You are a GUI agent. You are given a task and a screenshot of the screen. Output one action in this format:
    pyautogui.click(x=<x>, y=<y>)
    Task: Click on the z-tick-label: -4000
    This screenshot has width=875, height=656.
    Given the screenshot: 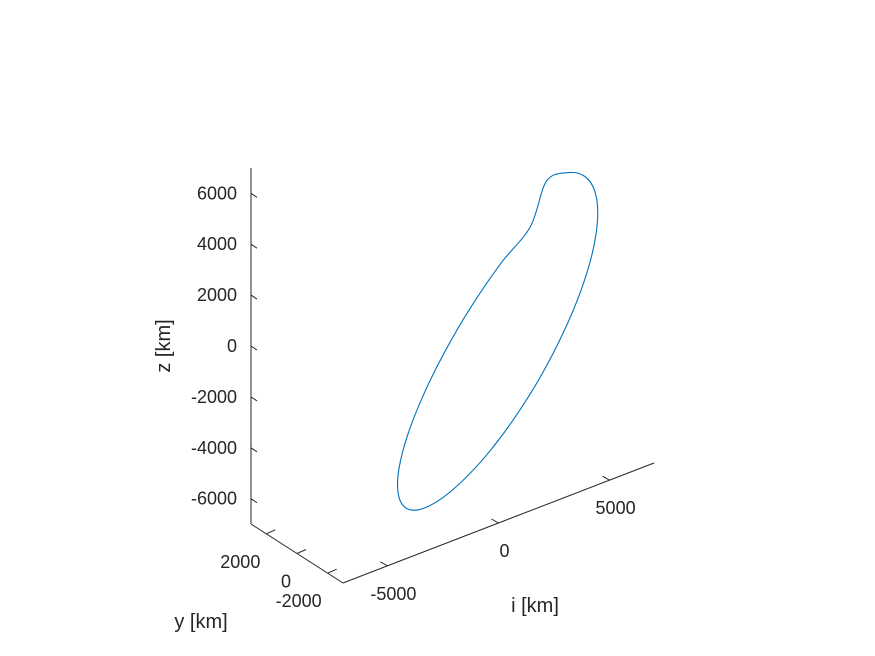 What is the action you would take?
    pyautogui.click(x=214, y=448)
    